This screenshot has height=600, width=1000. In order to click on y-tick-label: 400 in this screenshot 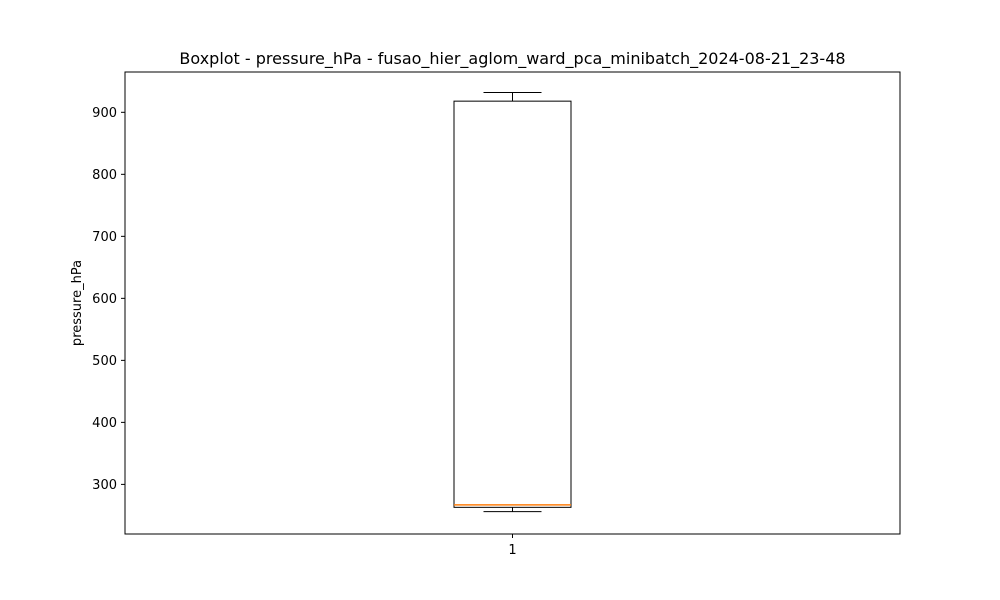, I will do `click(104, 423)`.